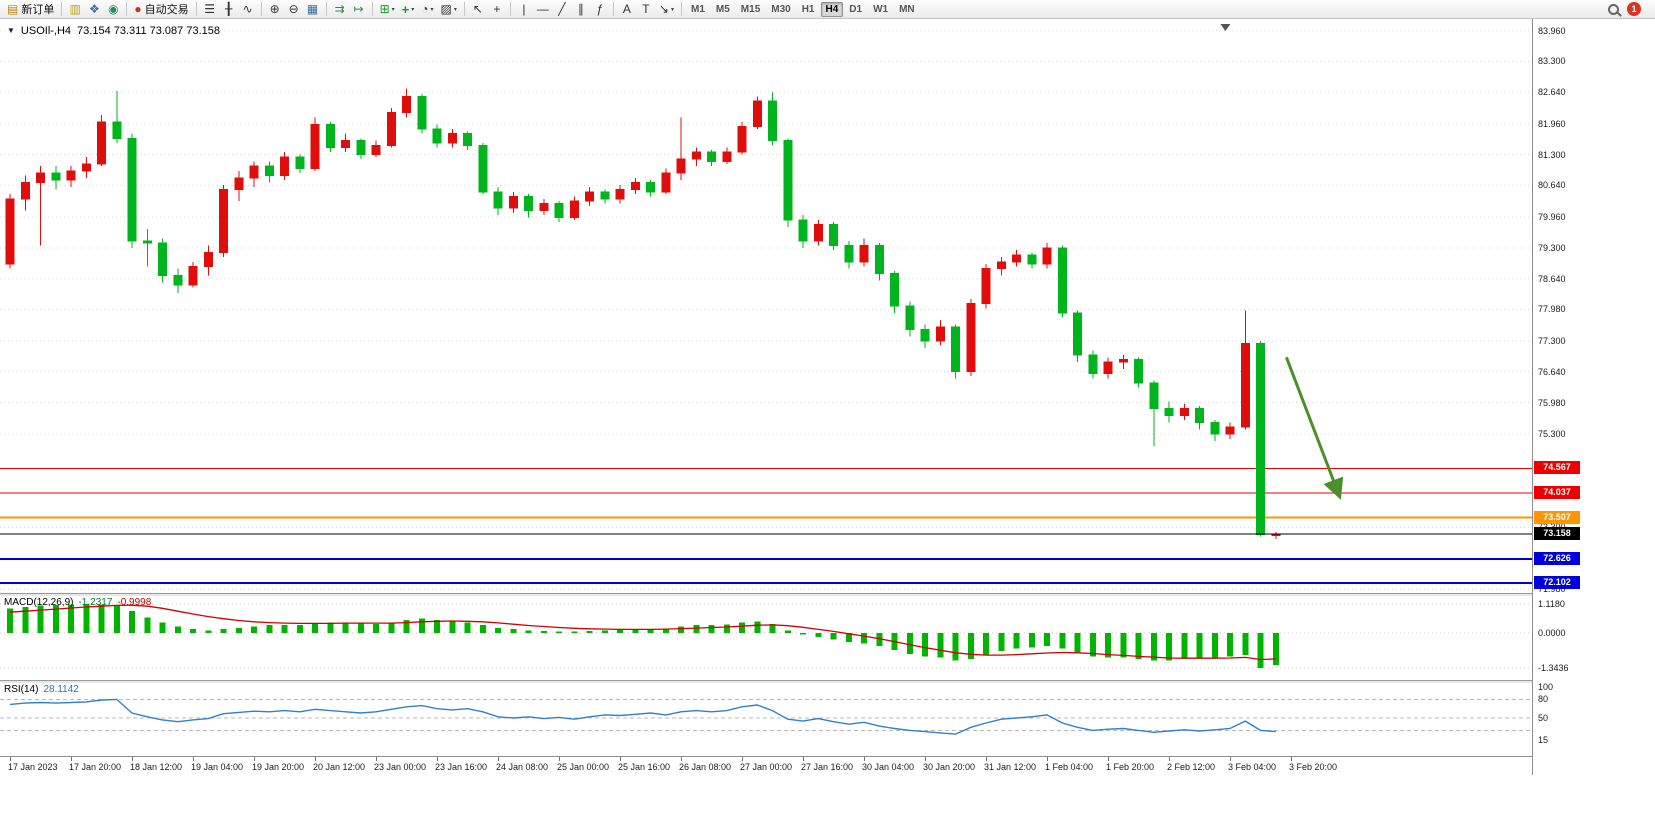  Describe the element at coordinates (562, 9) in the screenshot. I see `trendline-icon: ╱` at that location.